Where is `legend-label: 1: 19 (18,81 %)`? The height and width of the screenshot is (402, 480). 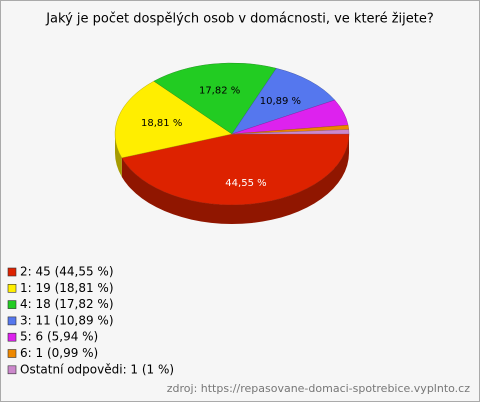
legend-label: 1: 19 (18,81 %) is located at coordinates (67, 288).